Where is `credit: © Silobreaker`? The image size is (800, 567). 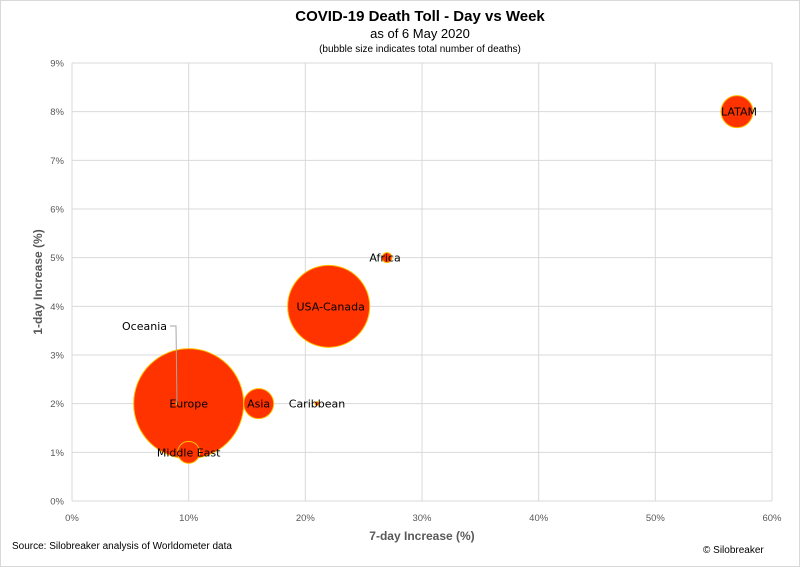 credit: © Silobreaker is located at coordinates (733, 550).